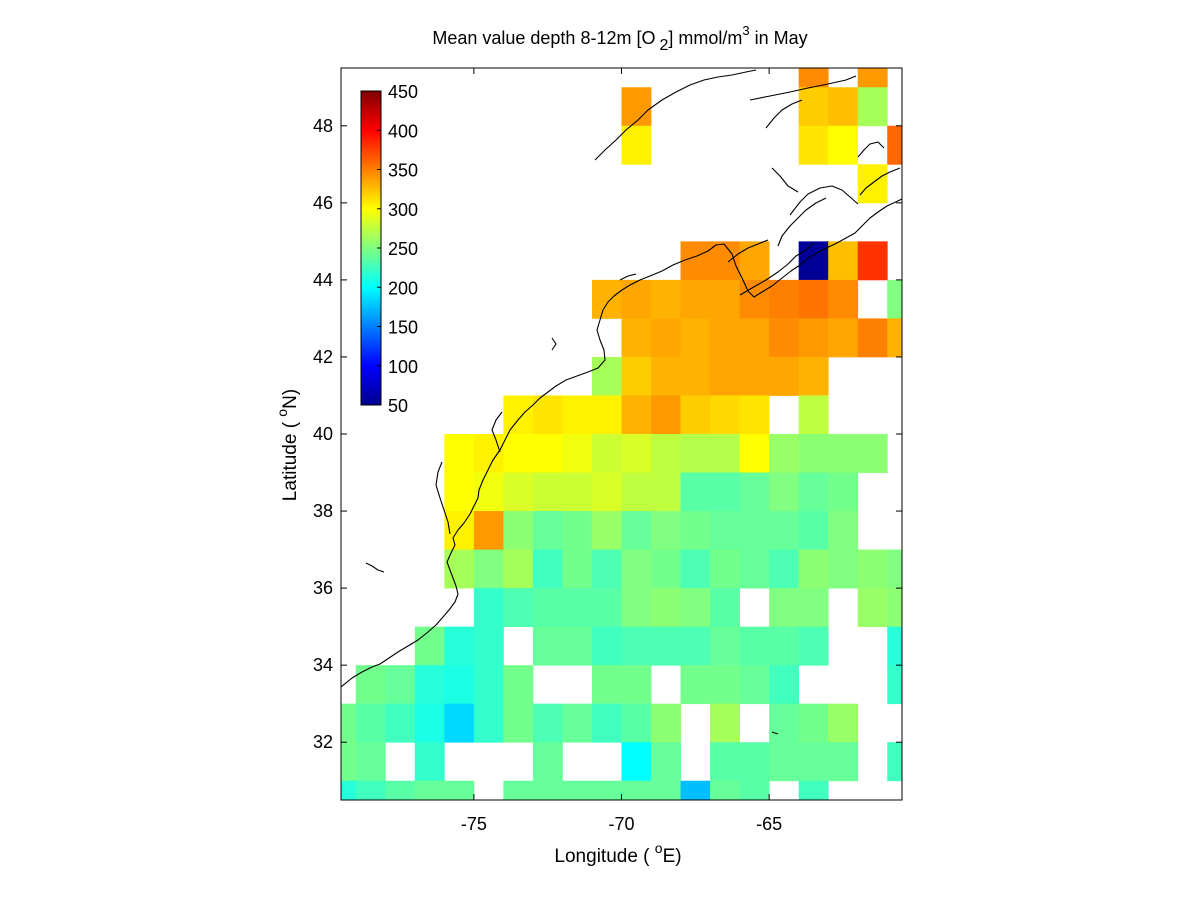  What do you see at coordinates (617, 853) in the screenshot?
I see `x-axis-label: Longitude ( oE)` at bounding box center [617, 853].